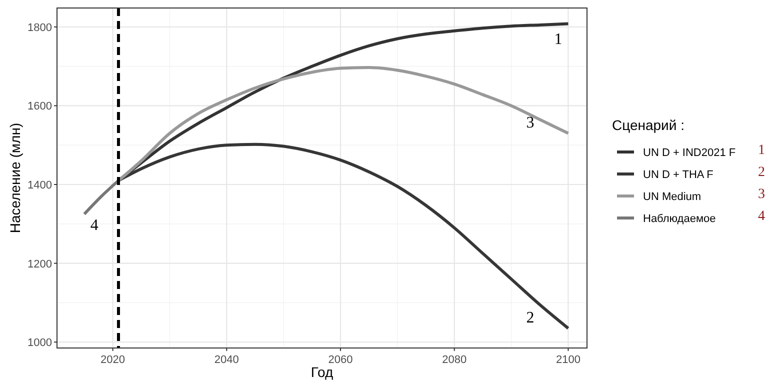  I want to click on x-axis-title: Год, so click(322, 372).